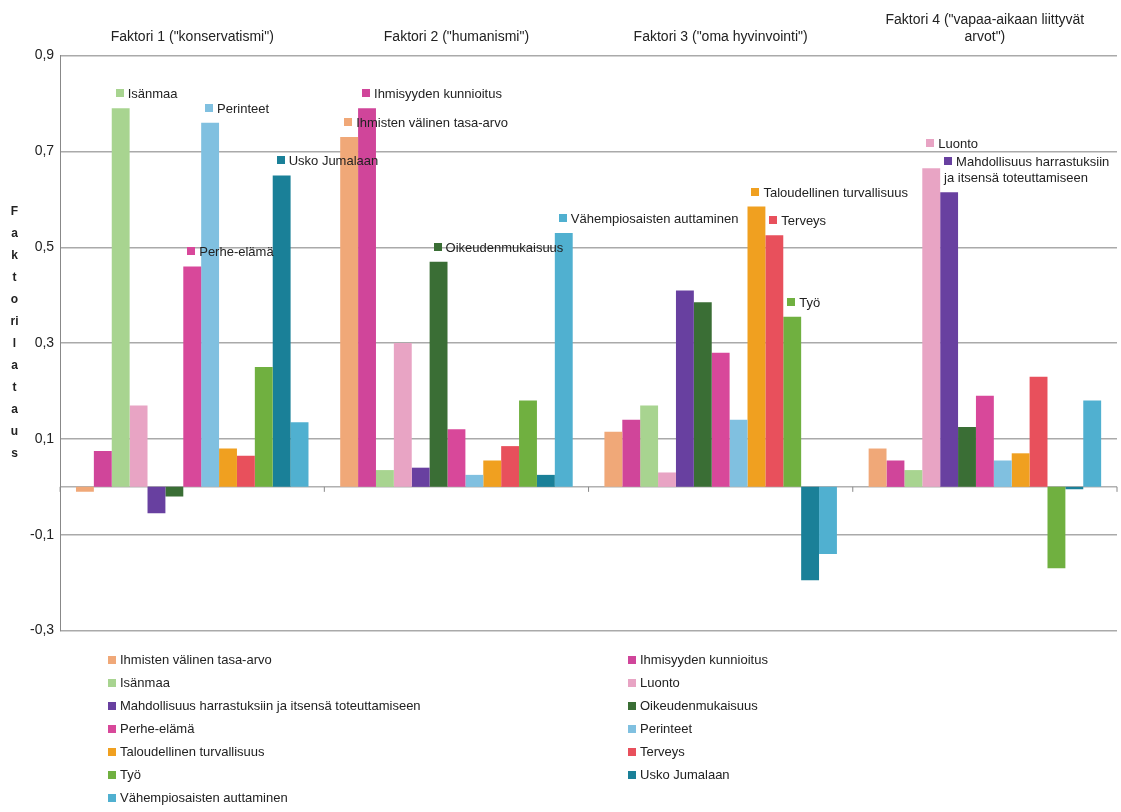 The height and width of the screenshot is (812, 1121). Describe the element at coordinates (1027, 170) in the screenshot. I see `annotation: Mahdollisuus harrastuksiin ja itsensä toteuttamiseen` at that location.